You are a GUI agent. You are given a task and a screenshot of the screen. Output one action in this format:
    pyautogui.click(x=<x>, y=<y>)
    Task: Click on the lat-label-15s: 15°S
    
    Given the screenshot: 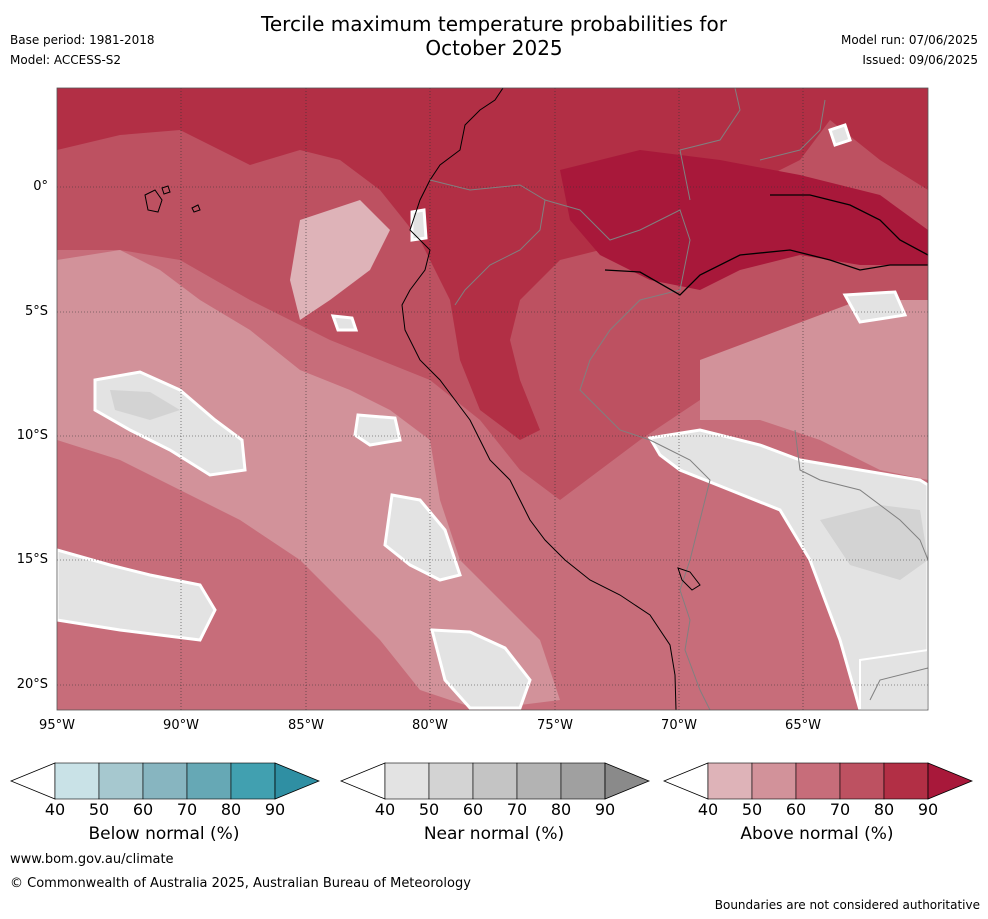 What is the action you would take?
    pyautogui.click(x=32, y=559)
    